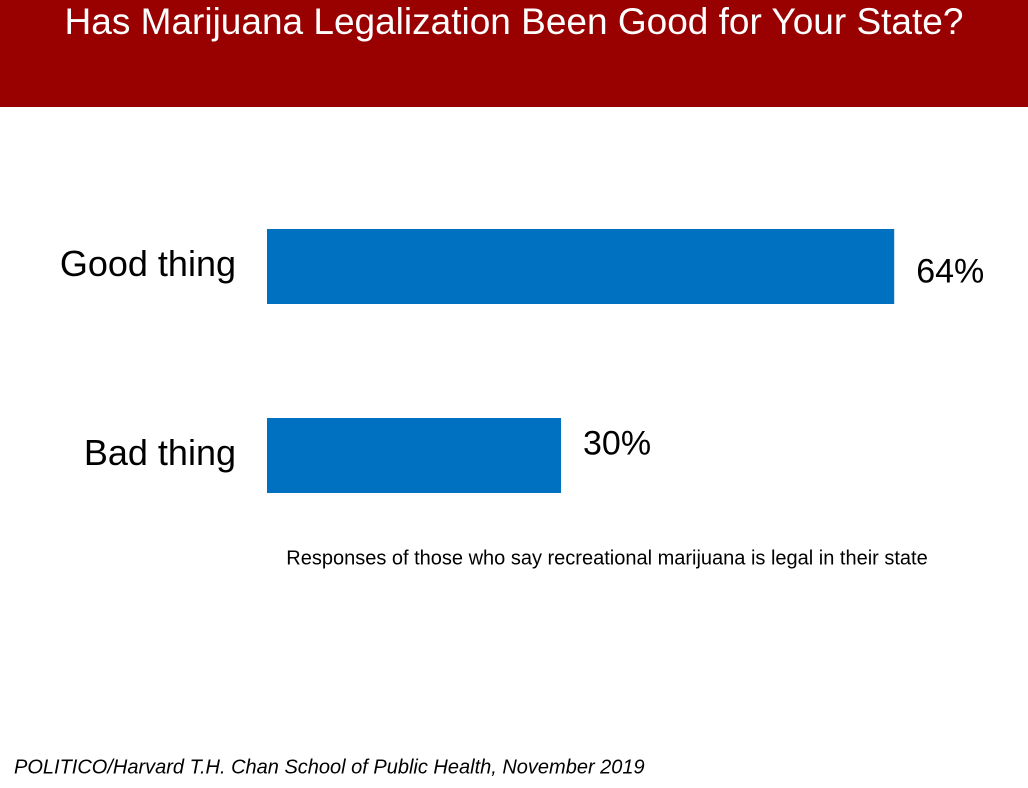 The height and width of the screenshot is (788, 1028). I want to click on category-label: Bad thing, so click(160, 452).